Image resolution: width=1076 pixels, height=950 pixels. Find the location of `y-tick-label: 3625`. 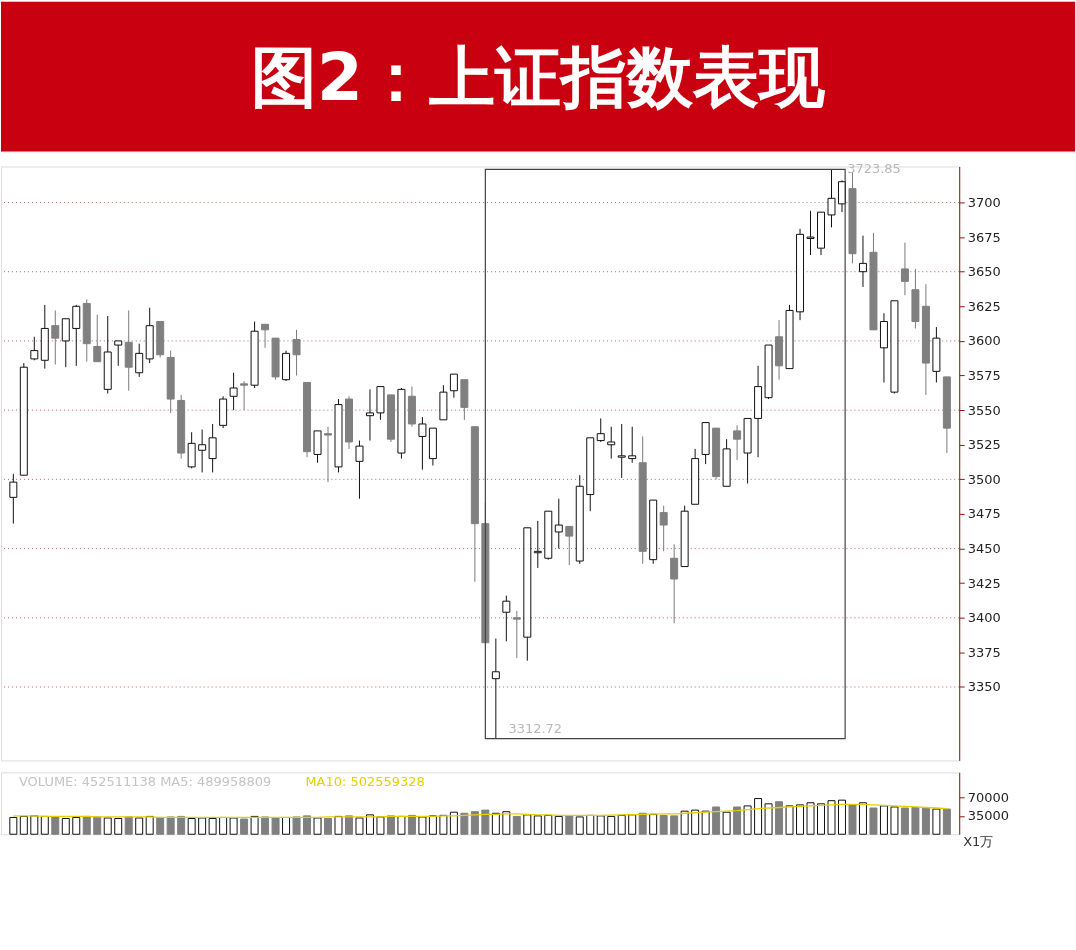

y-tick-label: 3625 is located at coordinates (984, 306).